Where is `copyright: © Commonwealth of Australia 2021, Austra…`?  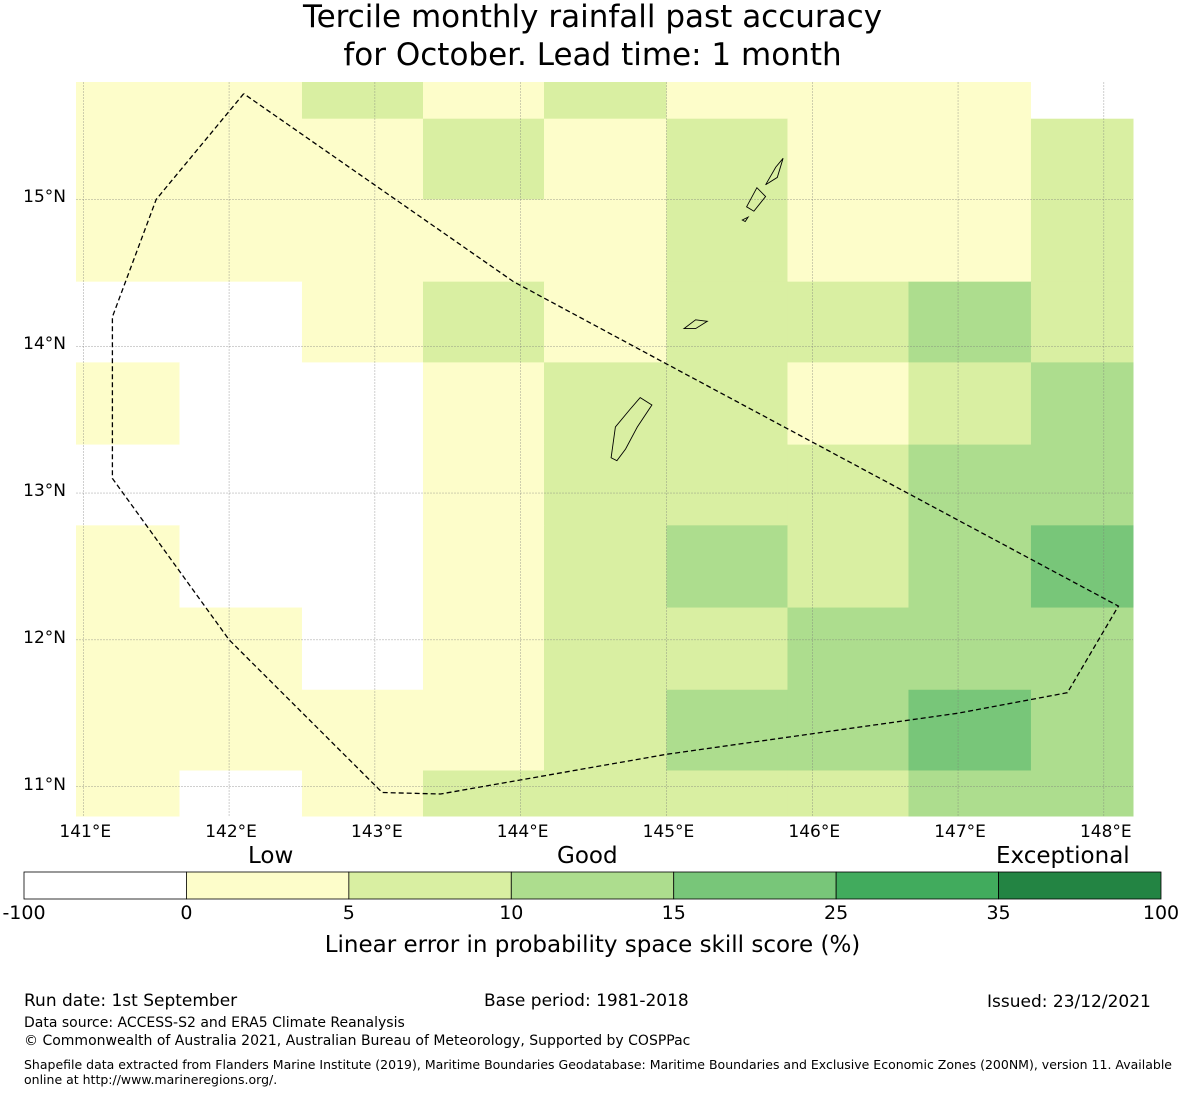 copyright: © Commonwealth of Australia 2021, Austra… is located at coordinates (357, 1041).